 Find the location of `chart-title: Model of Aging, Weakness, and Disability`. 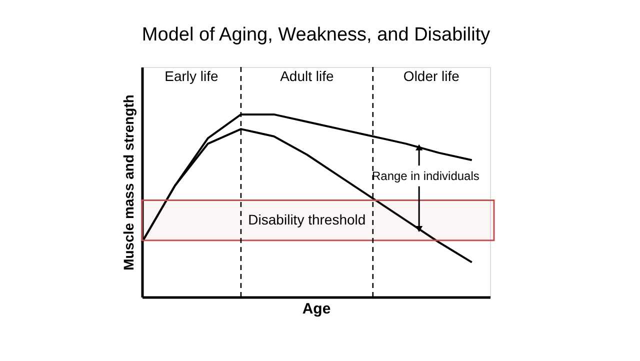

chart-title: Model of Aging, Weakness, and Disability is located at coordinates (316, 35).